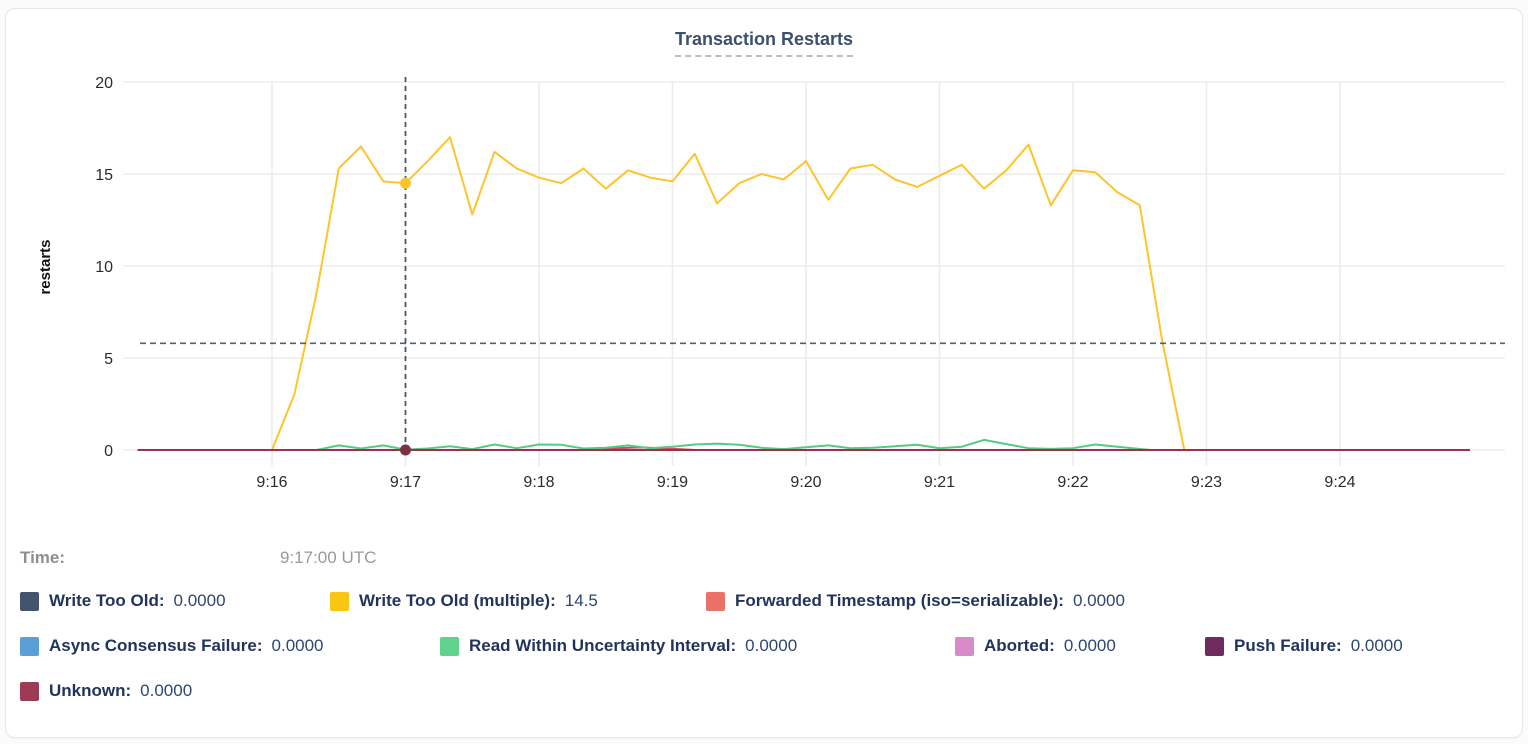 This screenshot has width=1528, height=744. Describe the element at coordinates (581, 600) in the screenshot. I see `legend-value: 14.5` at that location.